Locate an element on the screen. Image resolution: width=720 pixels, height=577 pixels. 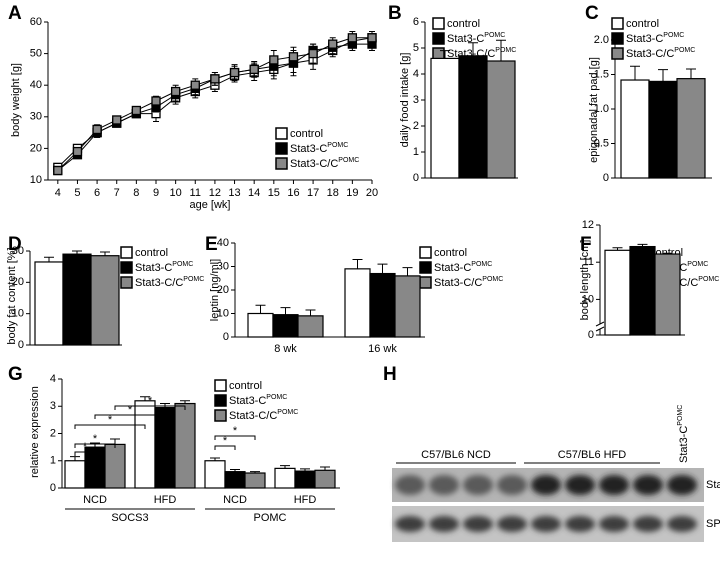
y-axis-label: body length [cm] is located at coordinates (585, 280).